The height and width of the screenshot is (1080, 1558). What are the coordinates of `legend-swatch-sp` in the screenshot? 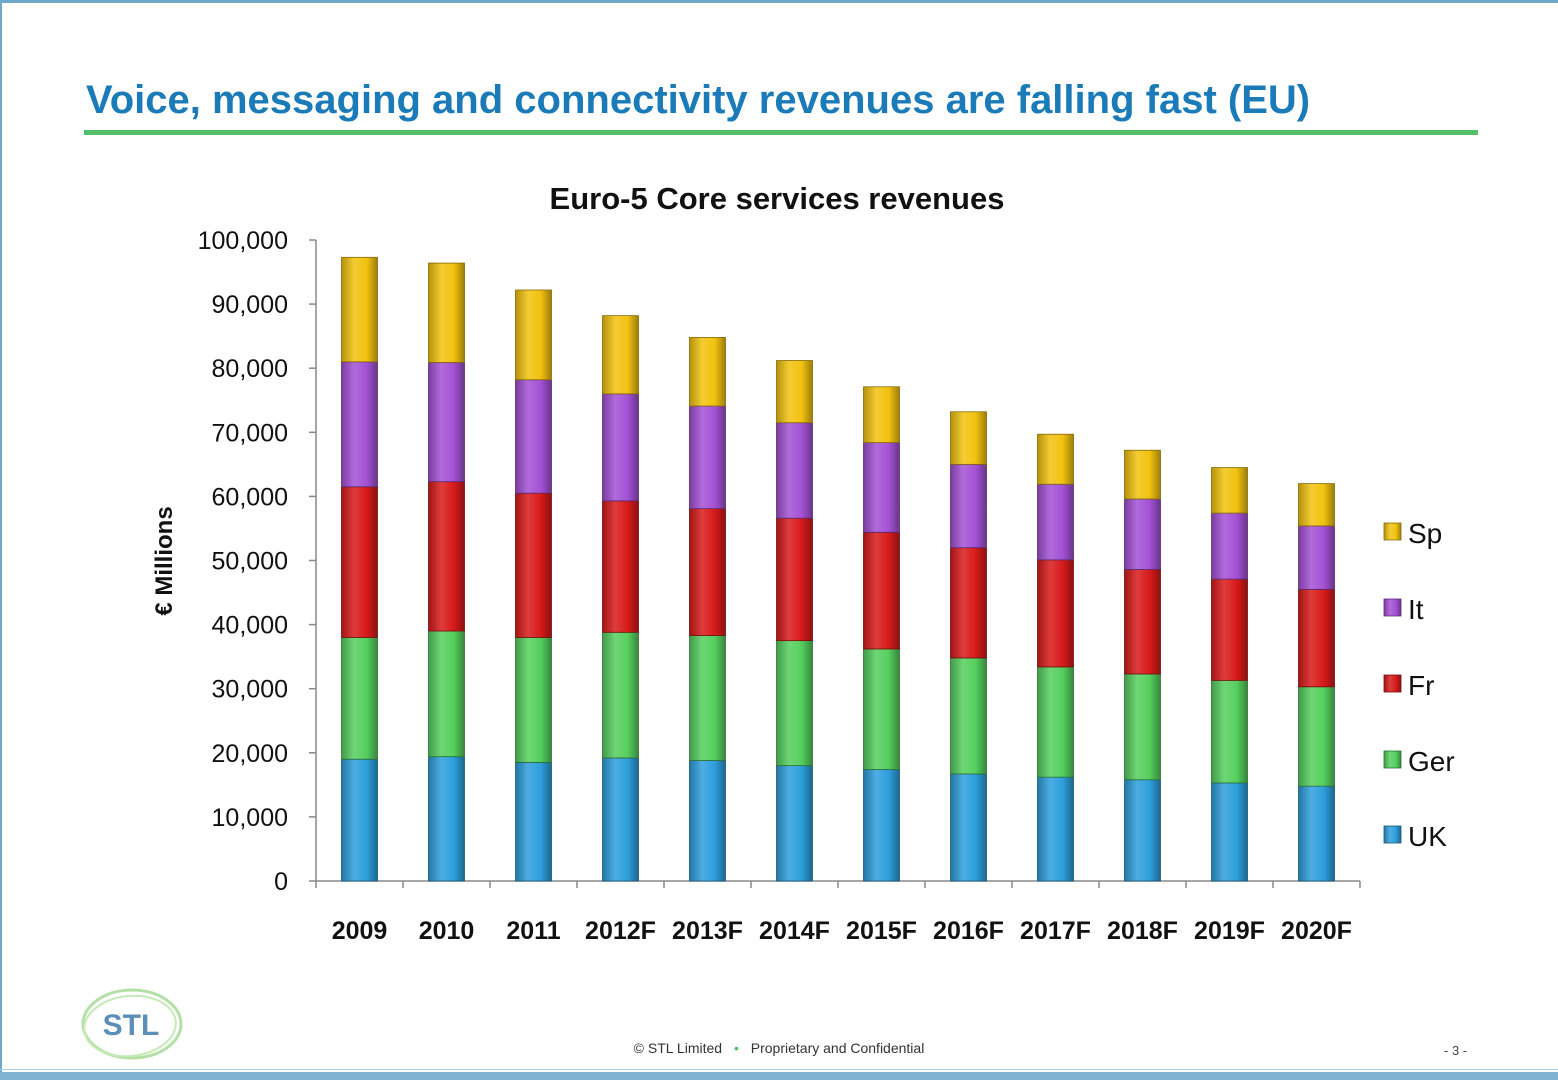 It's located at (1392, 531).